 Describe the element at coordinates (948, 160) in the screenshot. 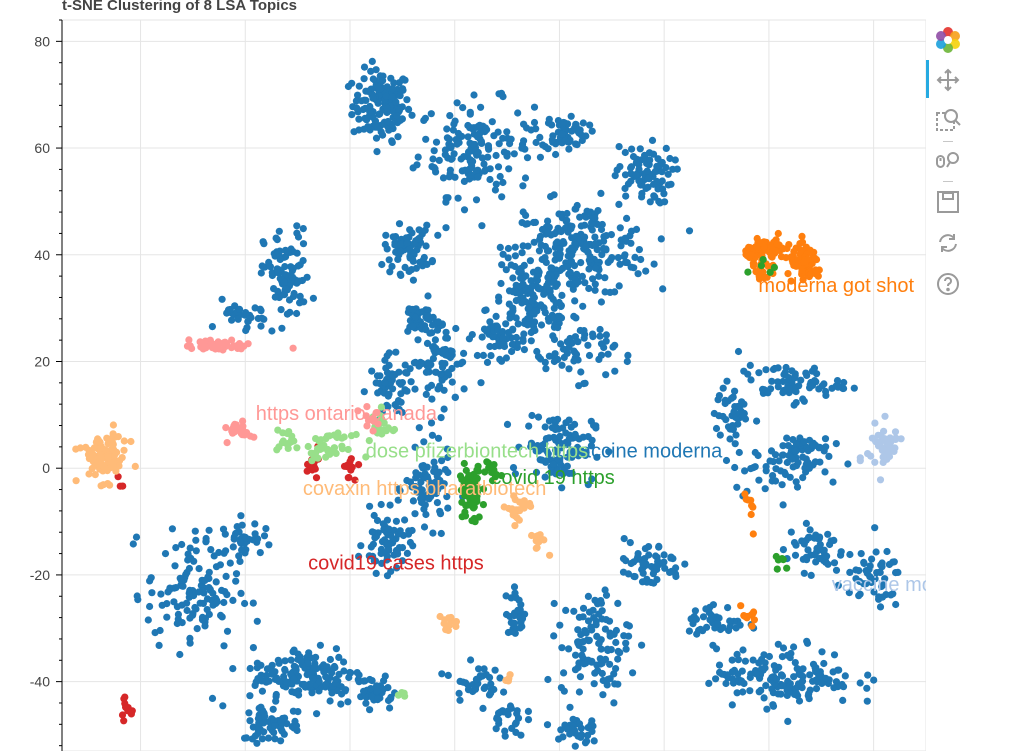

I see `wheel-zoom-tool-icon` at that location.